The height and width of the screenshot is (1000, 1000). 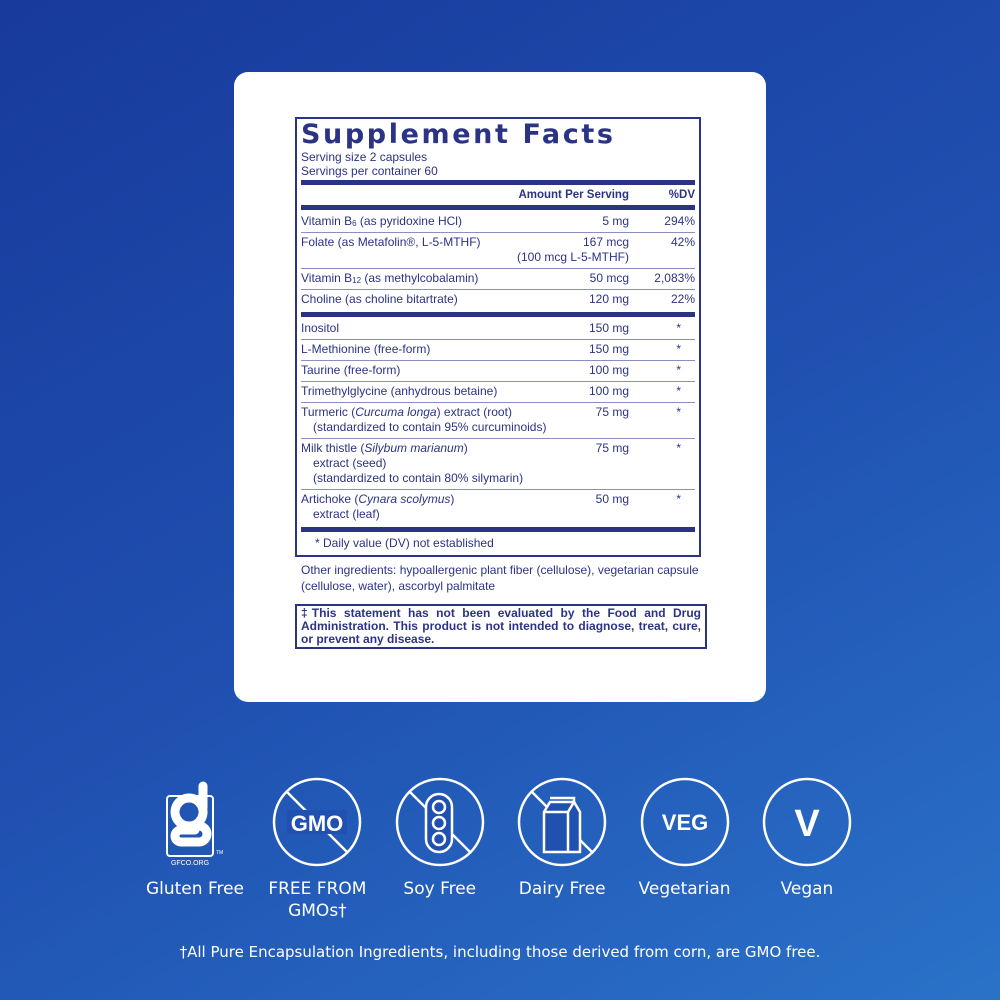 What do you see at coordinates (570, 370) in the screenshot?
I see `amount: 100 mg` at bounding box center [570, 370].